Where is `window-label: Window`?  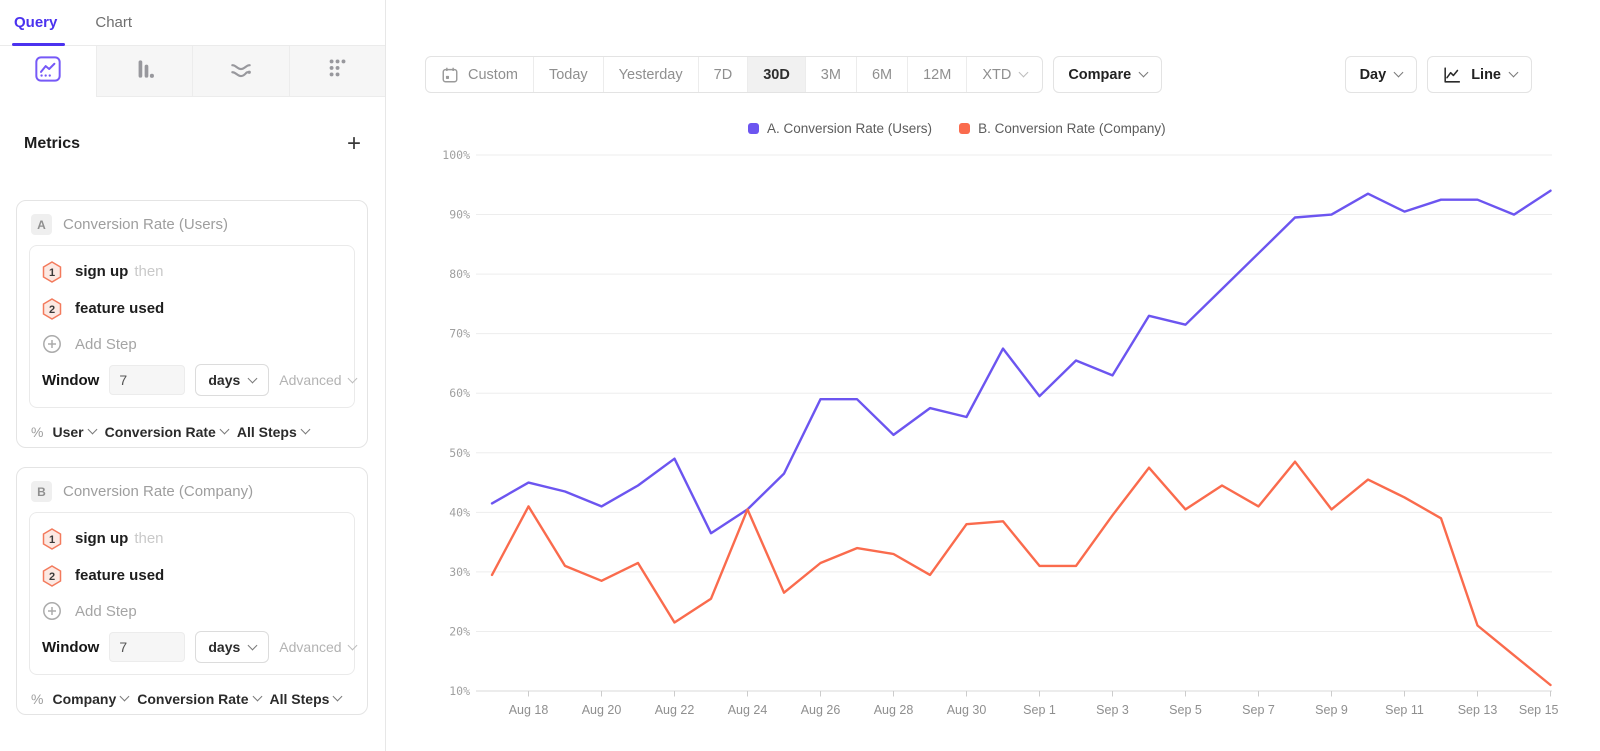
window-label: Window is located at coordinates (71, 380).